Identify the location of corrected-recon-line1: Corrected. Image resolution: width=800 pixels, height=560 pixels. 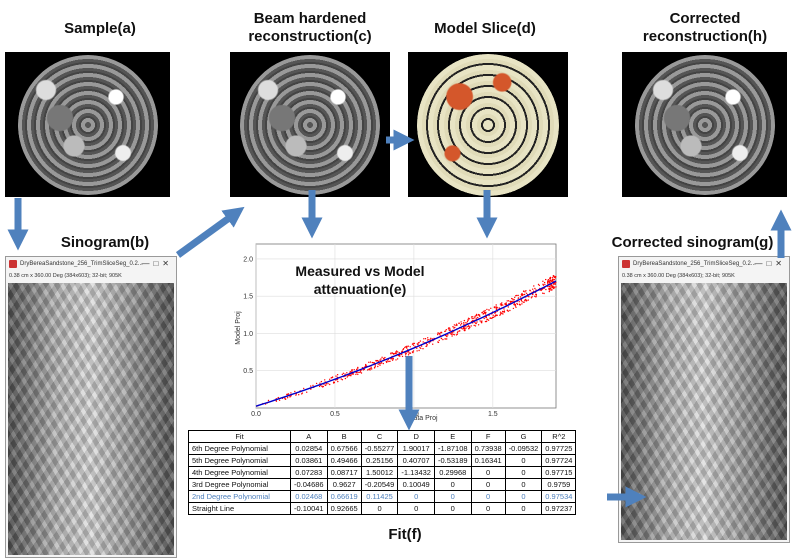
(705, 18).